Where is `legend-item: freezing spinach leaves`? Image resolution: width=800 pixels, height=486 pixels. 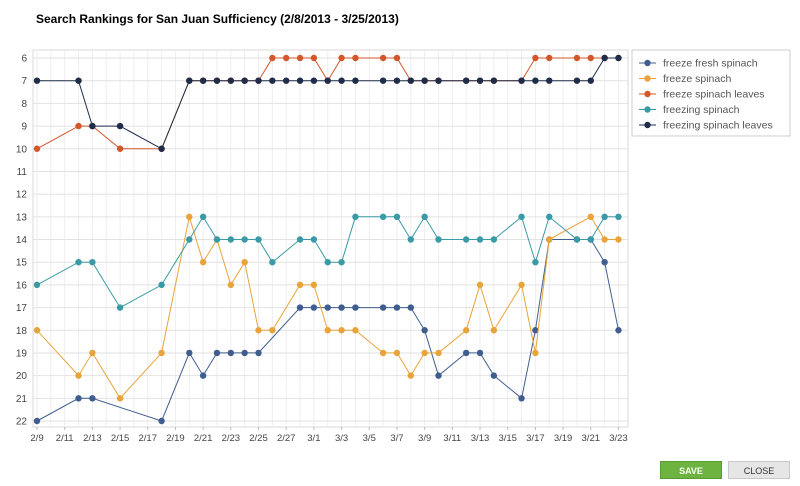 legend-item: freezing spinach leaves is located at coordinates (706, 126).